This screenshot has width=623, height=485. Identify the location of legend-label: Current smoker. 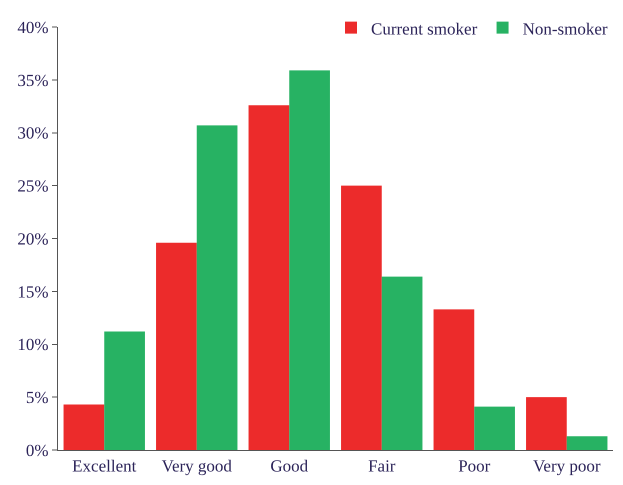
(424, 28).